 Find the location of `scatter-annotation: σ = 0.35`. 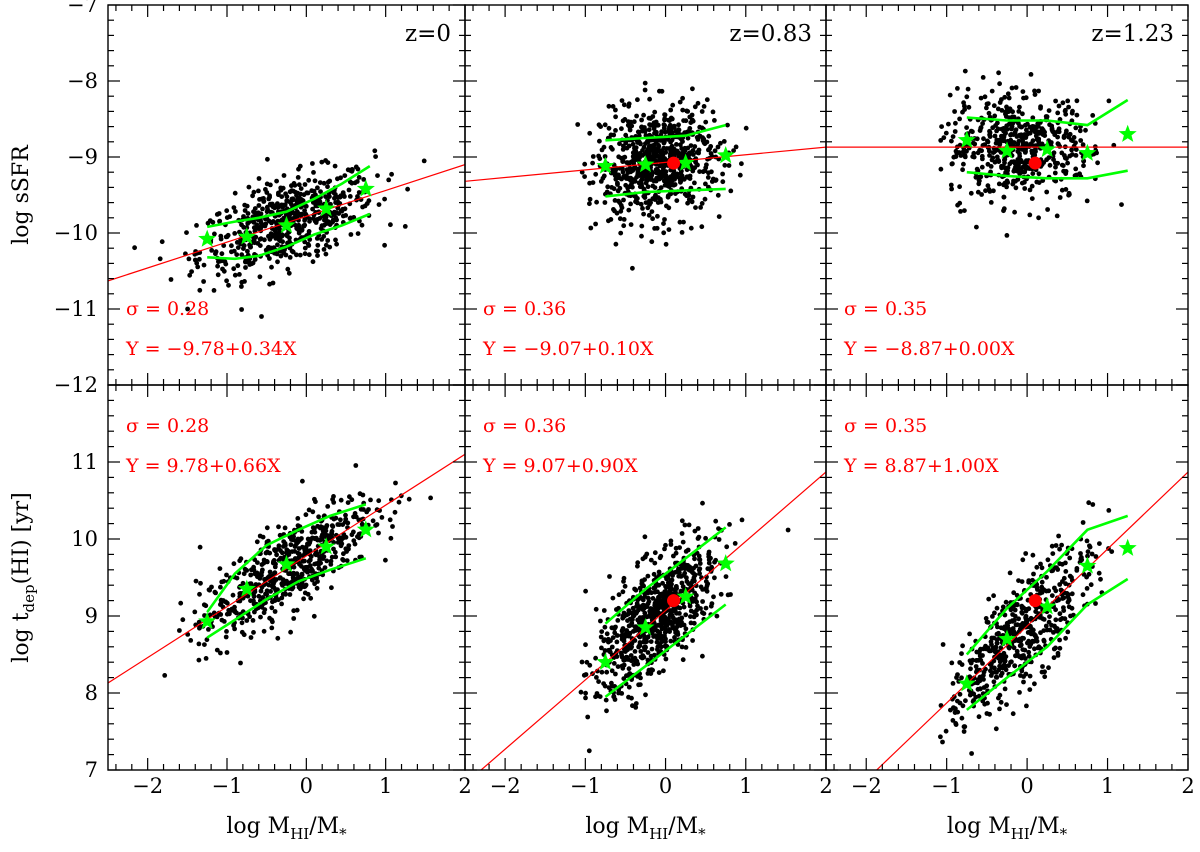

scatter-annotation: σ = 0.35 is located at coordinates (885, 309).